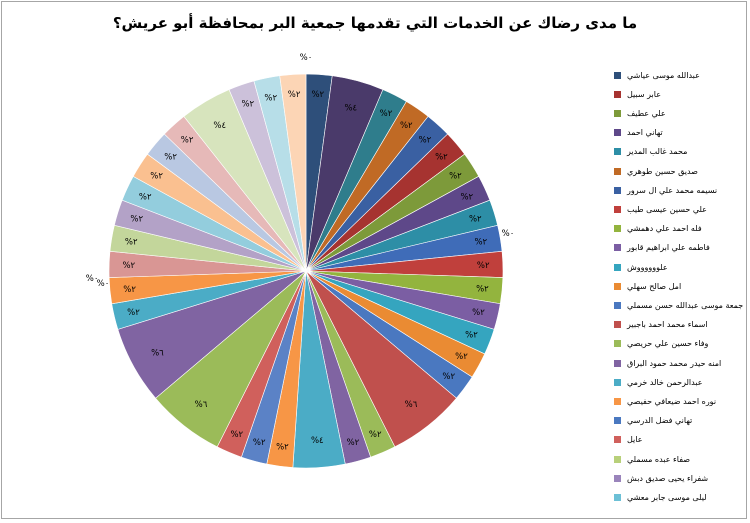 This screenshot has width=750, height=523. I want to click on pie-slice, so click(293, 172).